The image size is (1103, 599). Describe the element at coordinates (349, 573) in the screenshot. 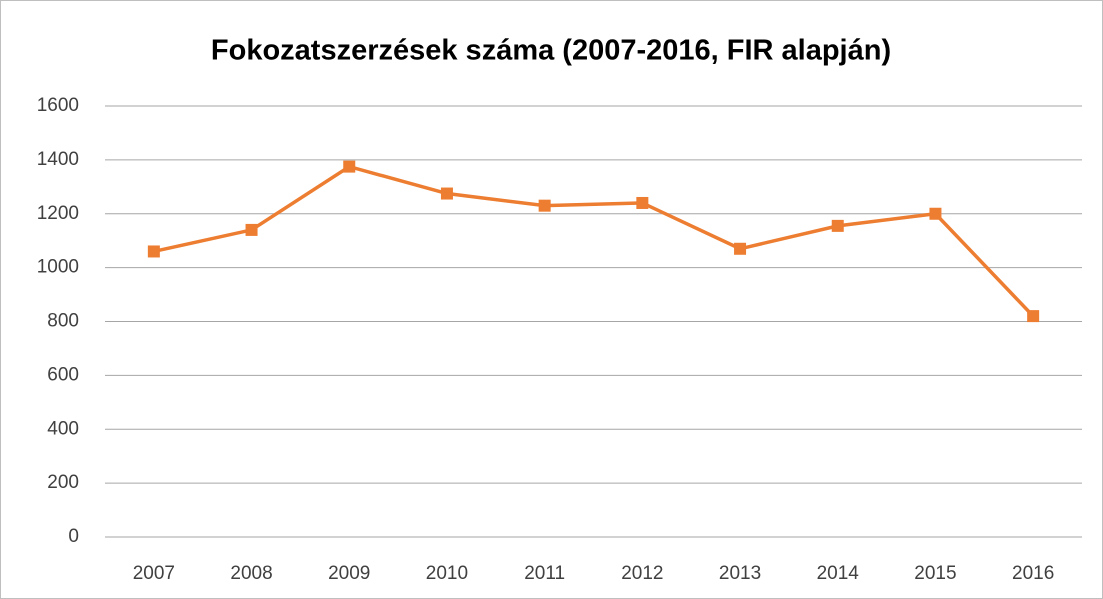

I see `x-tick-label: 2009` at that location.